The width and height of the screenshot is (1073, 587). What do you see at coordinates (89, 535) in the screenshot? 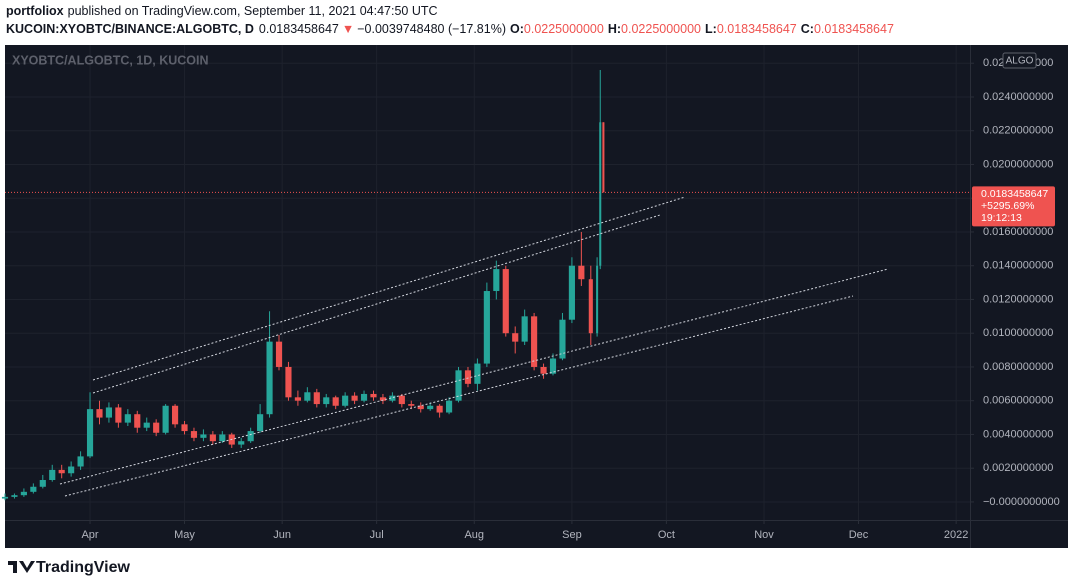
I see `x-tick-label: Apr` at bounding box center [89, 535].